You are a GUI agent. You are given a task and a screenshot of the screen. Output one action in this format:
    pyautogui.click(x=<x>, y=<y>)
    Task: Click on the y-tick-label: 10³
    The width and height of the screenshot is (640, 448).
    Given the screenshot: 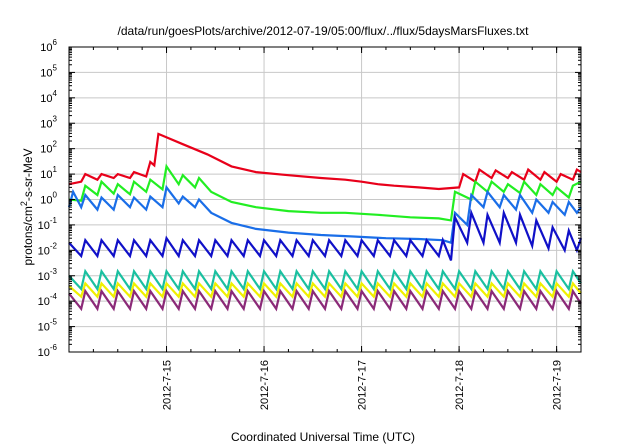 What is the action you would take?
    pyautogui.click(x=48, y=122)
    